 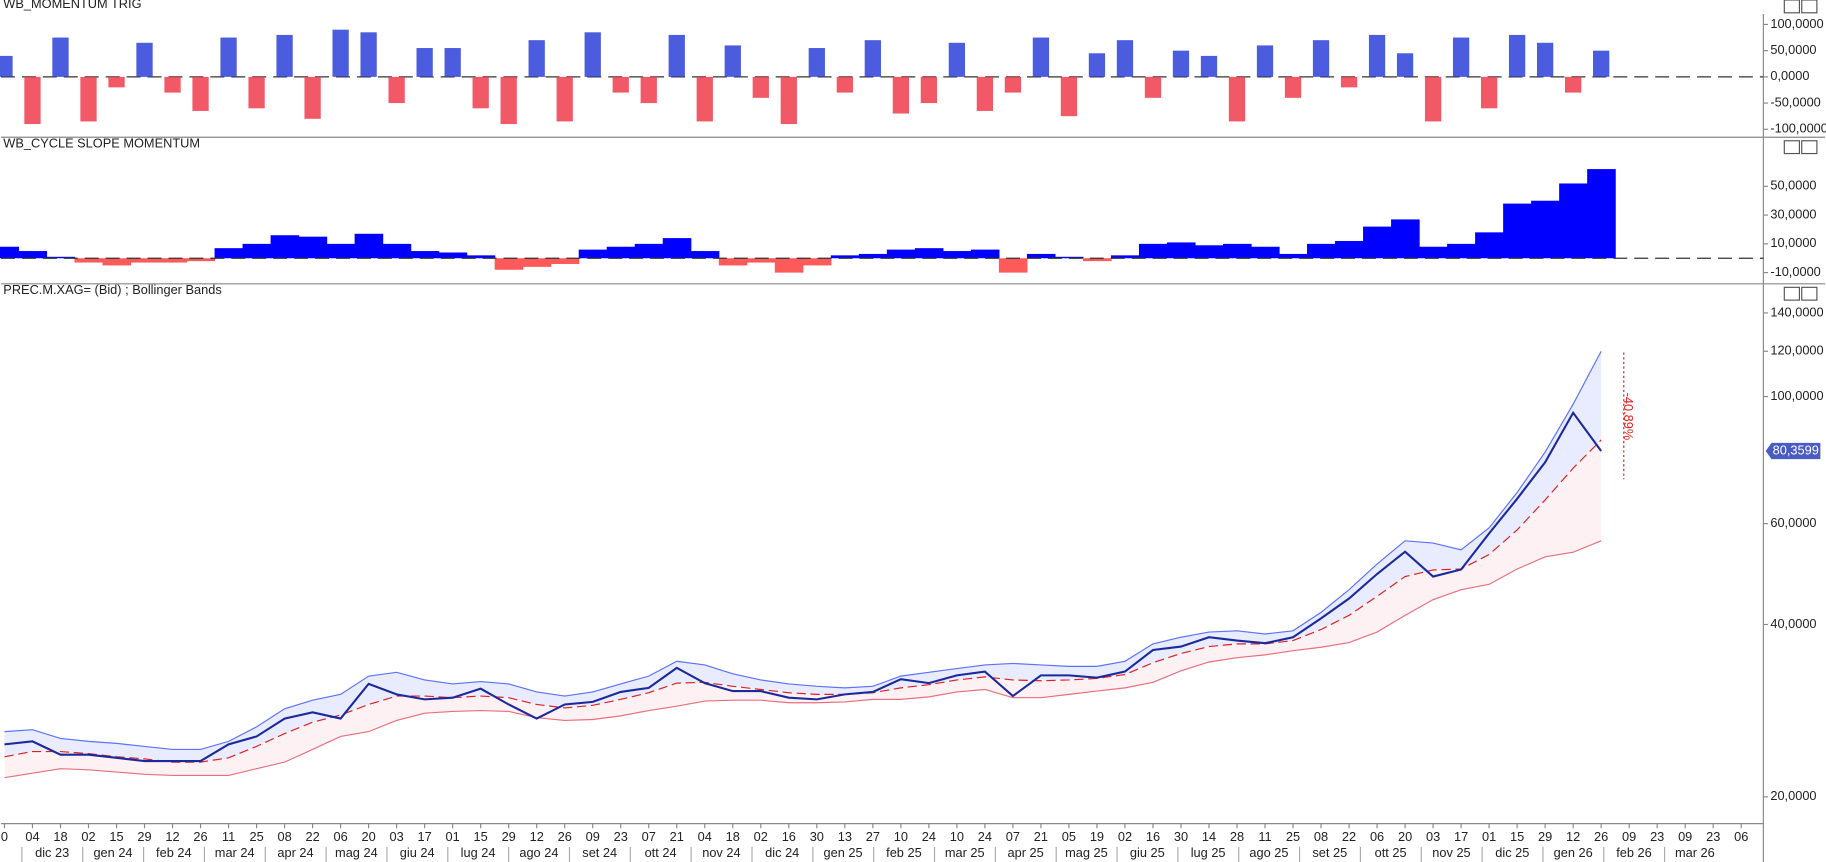 What do you see at coordinates (1329, 852) in the screenshot?
I see `month-label: set 25` at bounding box center [1329, 852].